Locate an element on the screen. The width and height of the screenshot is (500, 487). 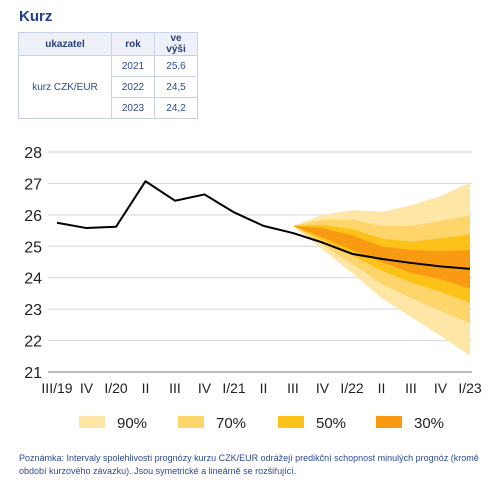
y-tick-label: 25 is located at coordinates (33, 247).